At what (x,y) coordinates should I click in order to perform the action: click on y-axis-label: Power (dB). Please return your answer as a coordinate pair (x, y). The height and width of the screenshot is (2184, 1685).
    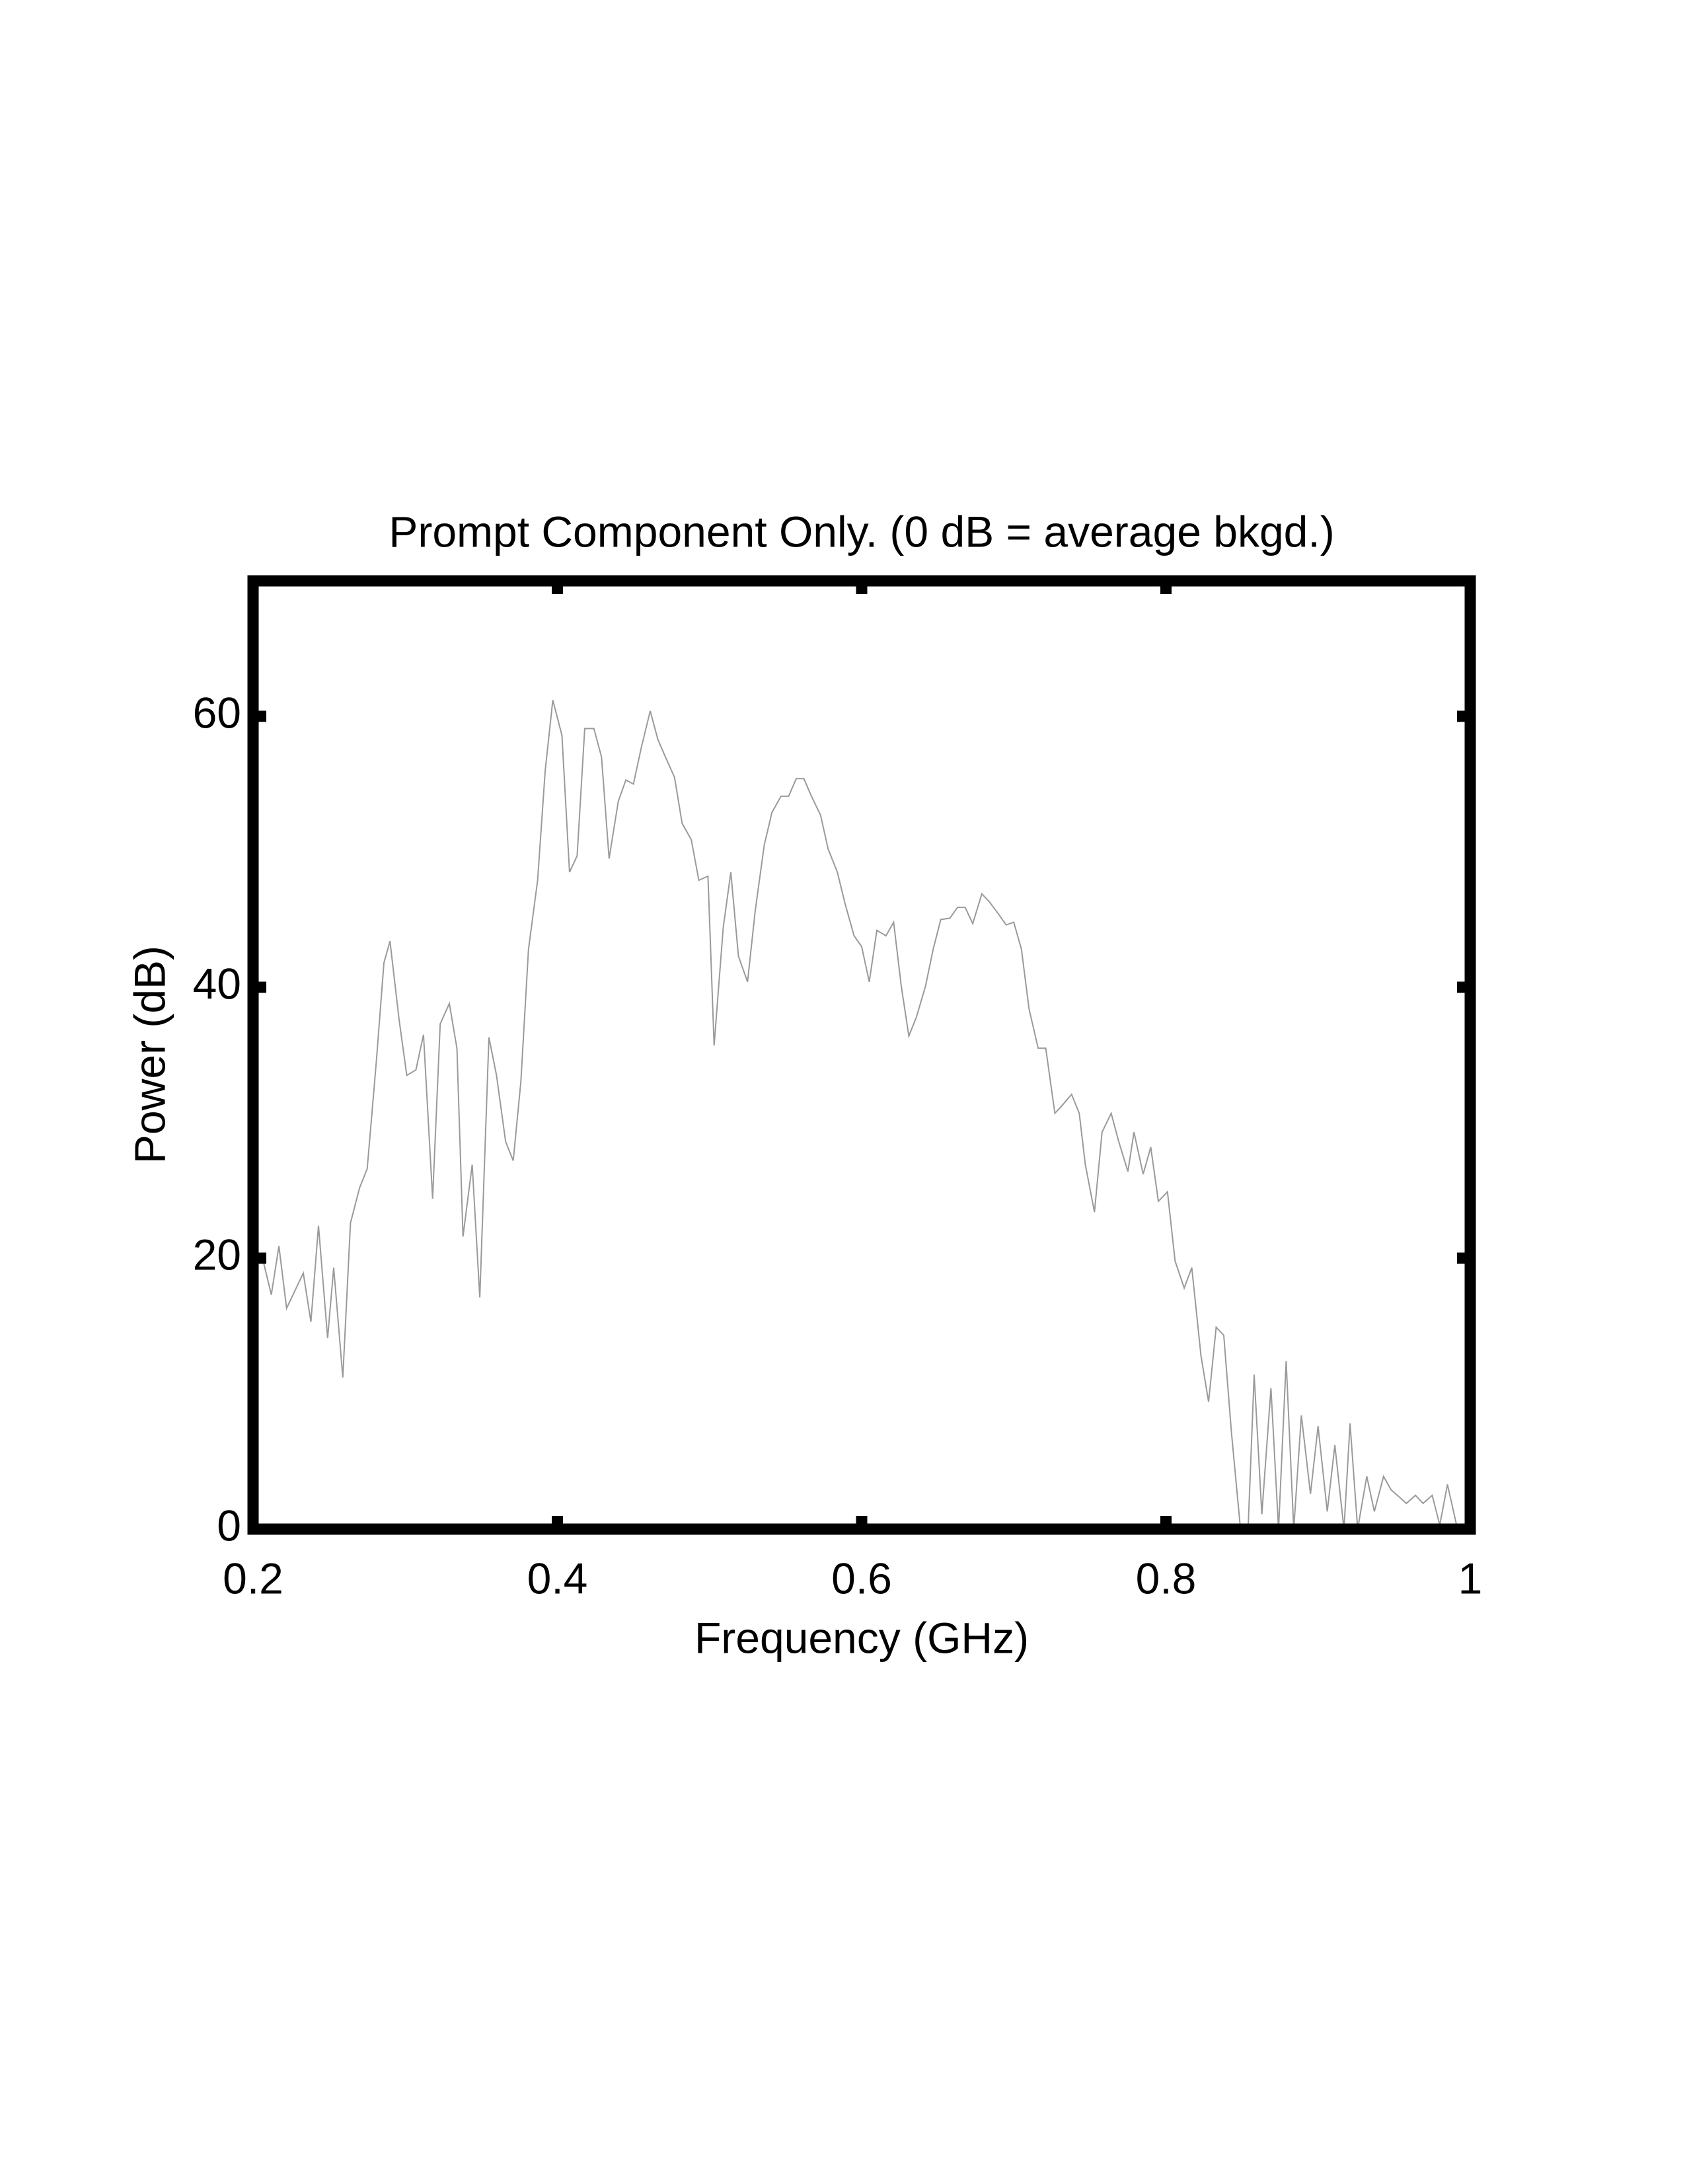
    Looking at the image, I should click on (149, 1055).